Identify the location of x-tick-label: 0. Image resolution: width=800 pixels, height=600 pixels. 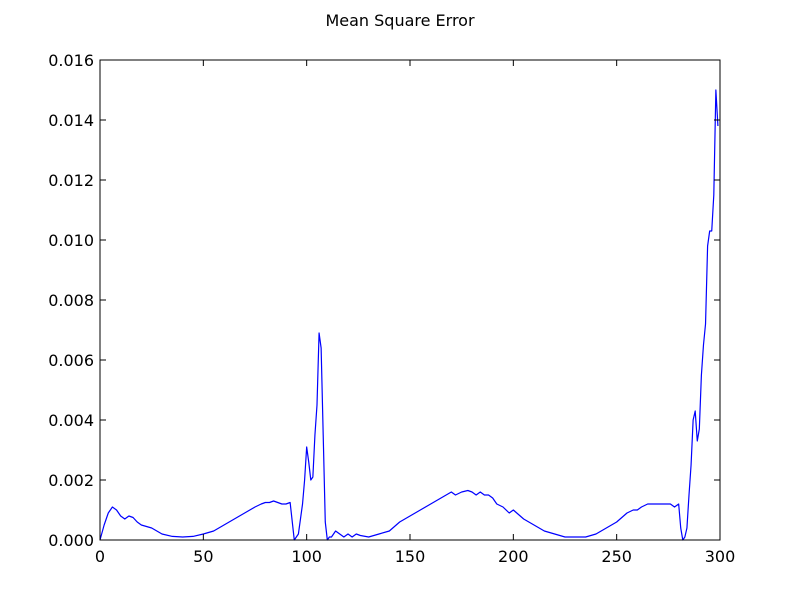
(100, 556).